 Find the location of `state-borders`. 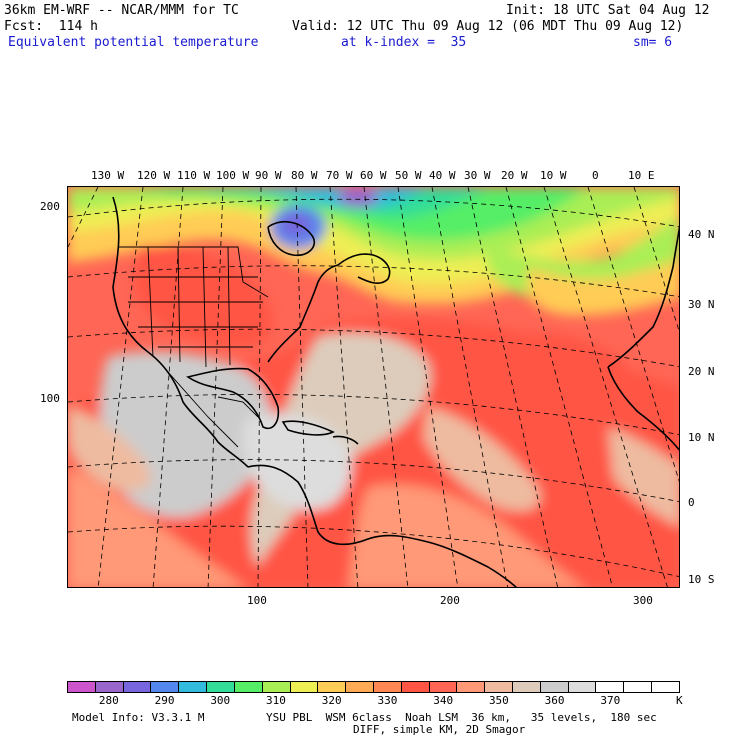

state-borders is located at coordinates (193, 347).